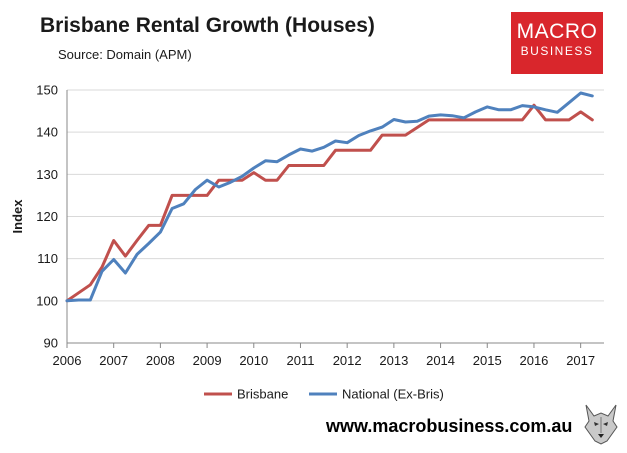 The image size is (627, 453). I want to click on x-tick-label: 2011, so click(300, 360).